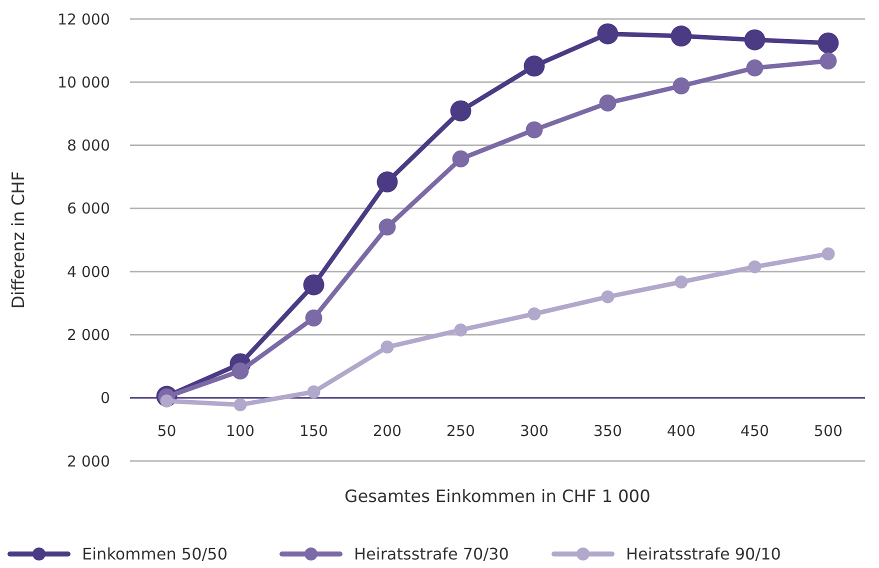  What do you see at coordinates (84, 82) in the screenshot?
I see `y-tick-label: 10 000` at bounding box center [84, 82].